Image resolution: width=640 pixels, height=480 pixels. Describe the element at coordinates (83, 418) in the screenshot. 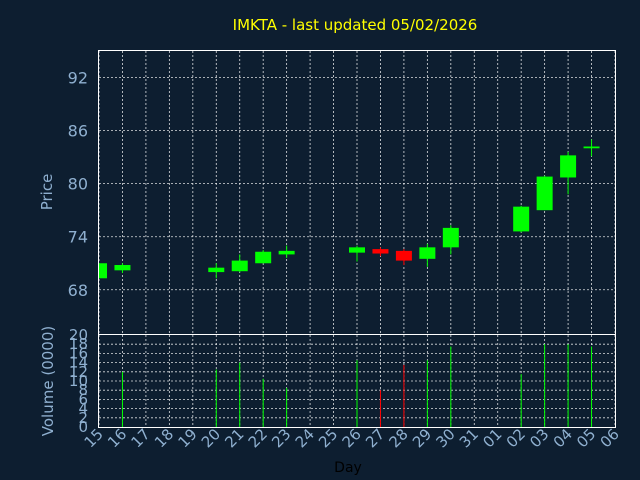

I see `volume-tick-label: 2` at that location.